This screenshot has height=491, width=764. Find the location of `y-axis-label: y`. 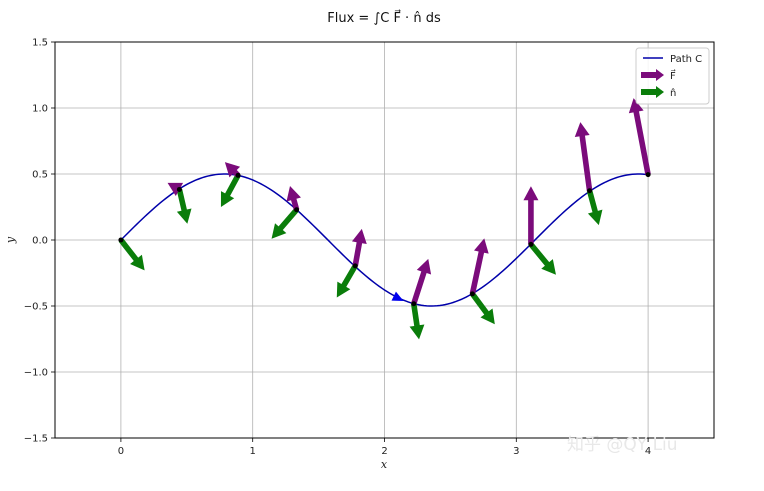

y-axis-label: y is located at coordinates (10, 240).